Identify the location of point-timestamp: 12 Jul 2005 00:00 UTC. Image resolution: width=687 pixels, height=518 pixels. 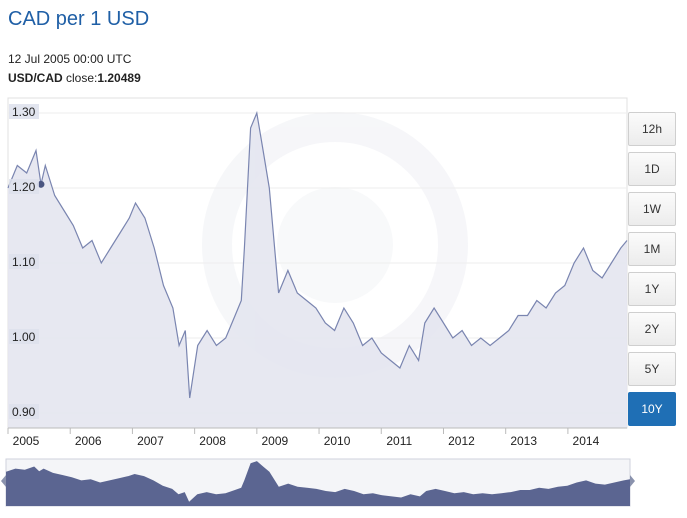
(70, 59).